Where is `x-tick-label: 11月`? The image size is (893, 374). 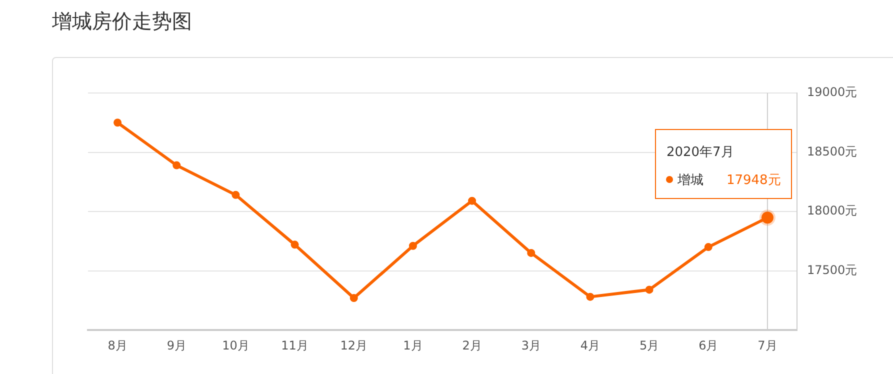 x-tick-label: 11月 is located at coordinates (294, 345).